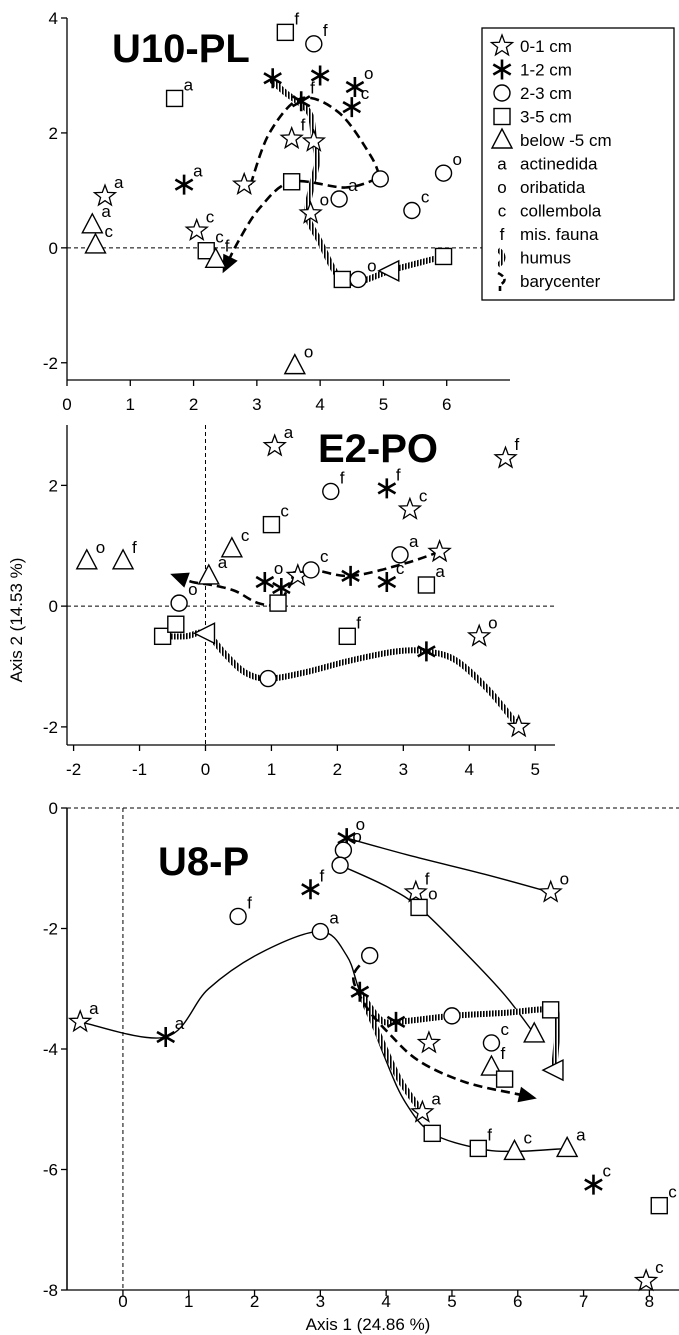 The width and height of the screenshot is (679, 1335). I want to click on y-tick-label: -2, so click(50, 363).